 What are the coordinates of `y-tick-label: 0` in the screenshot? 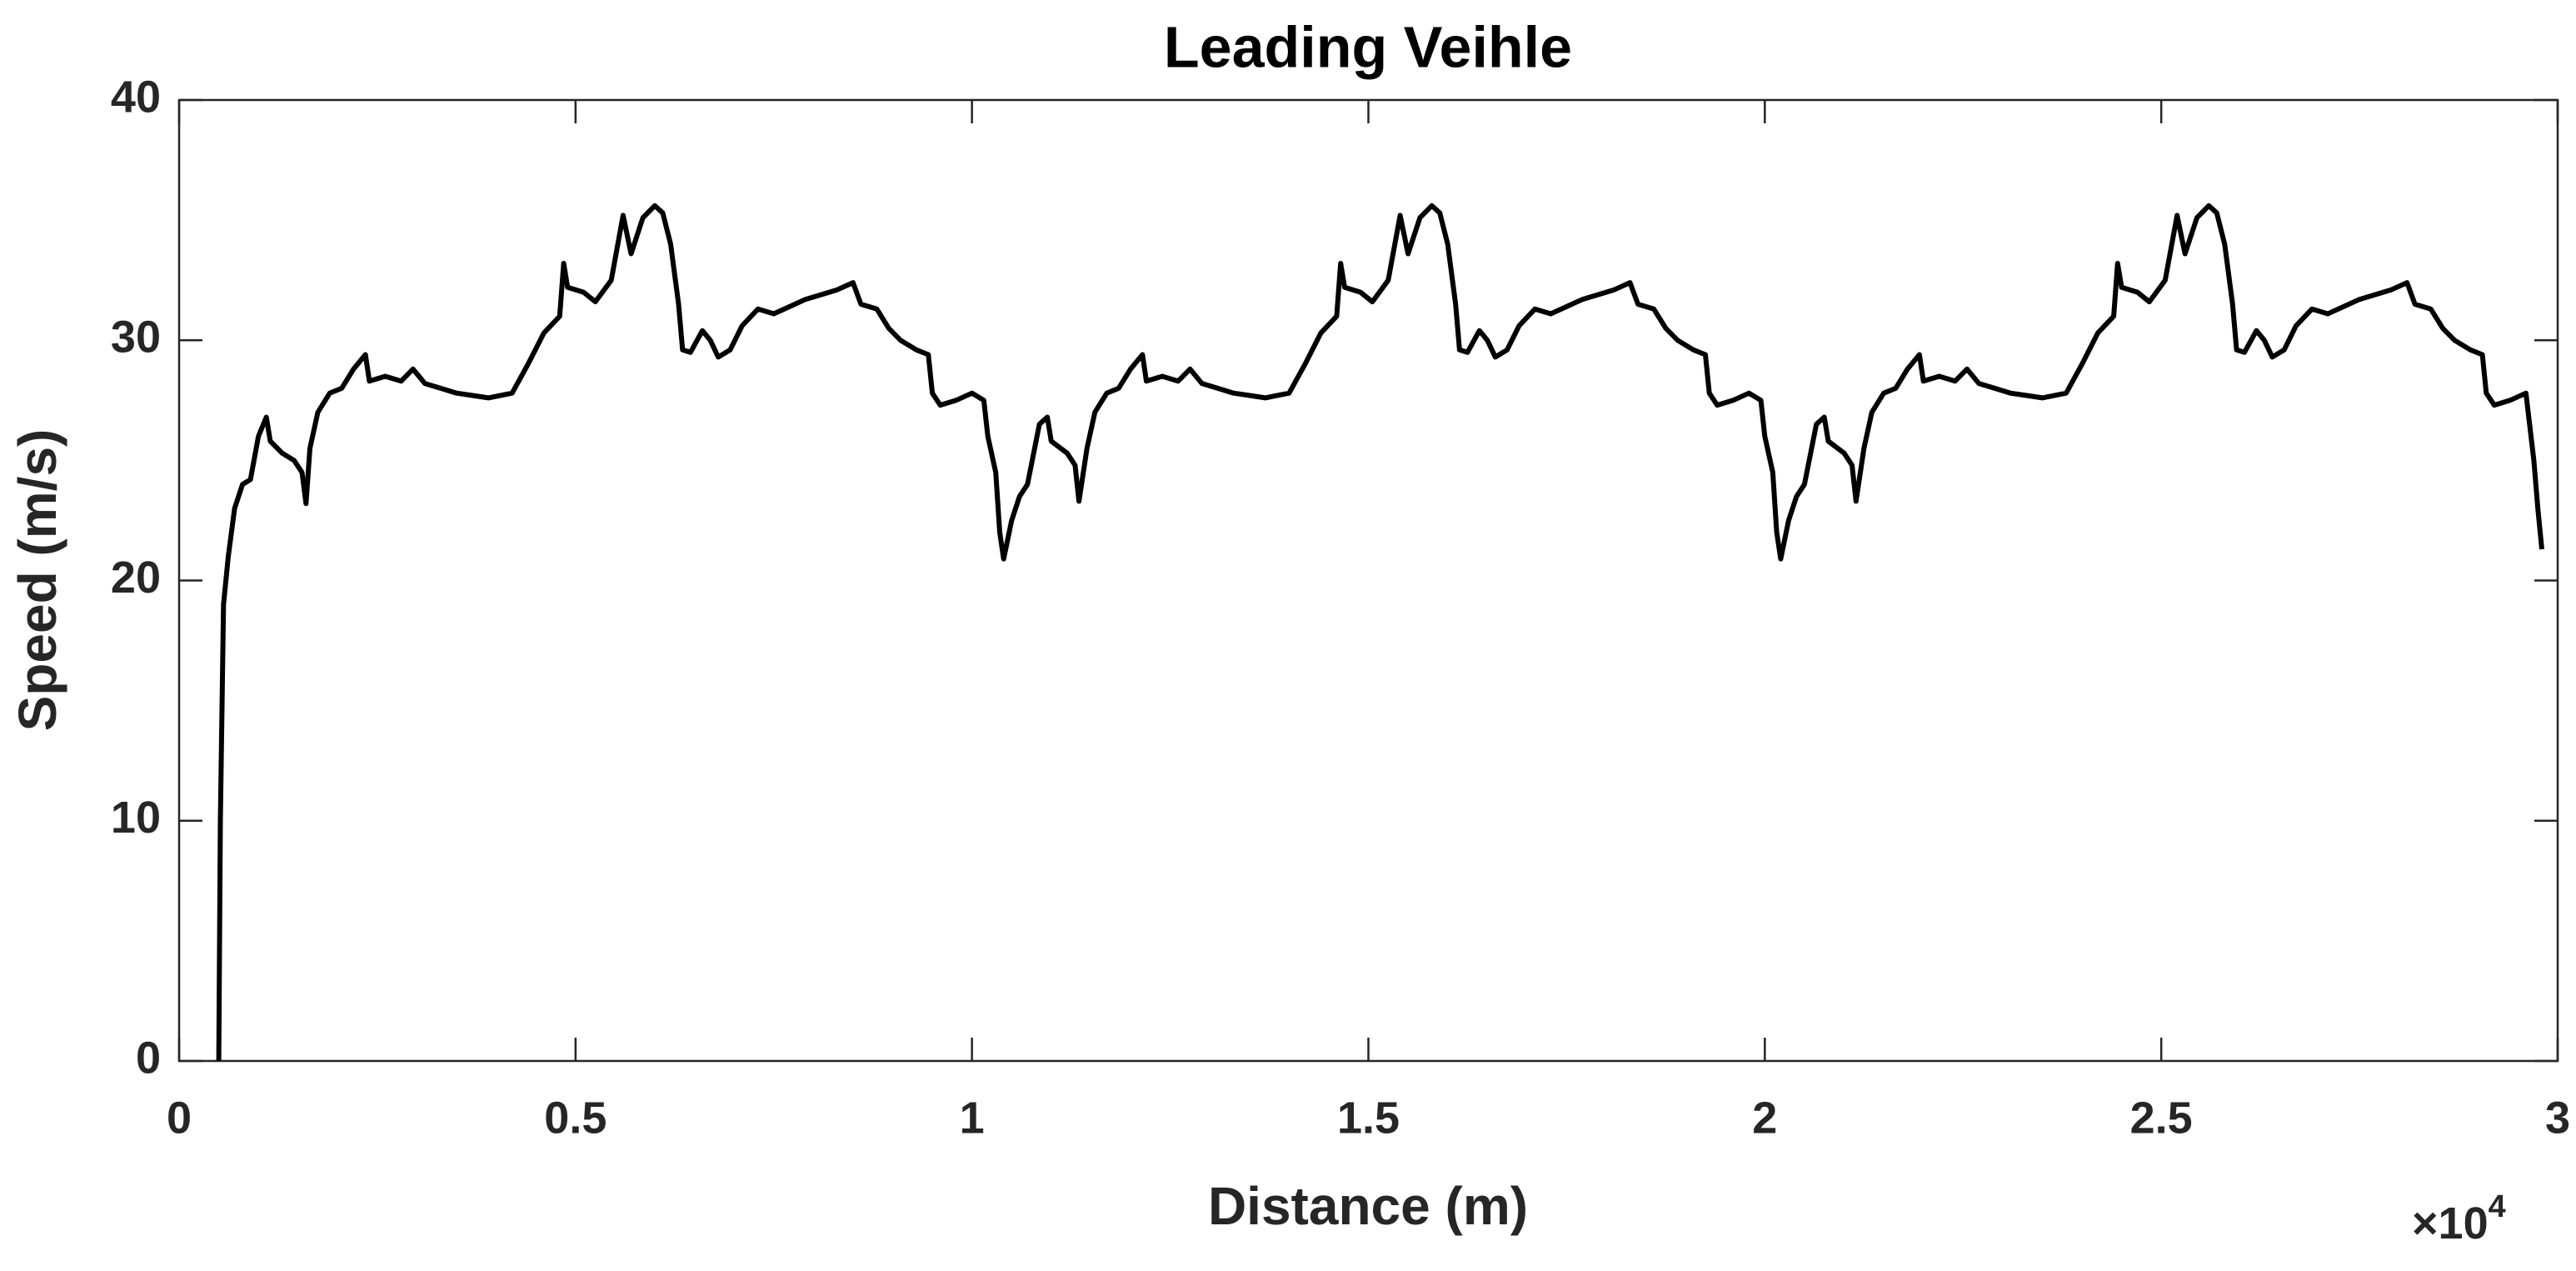 It's located at (148, 1058).